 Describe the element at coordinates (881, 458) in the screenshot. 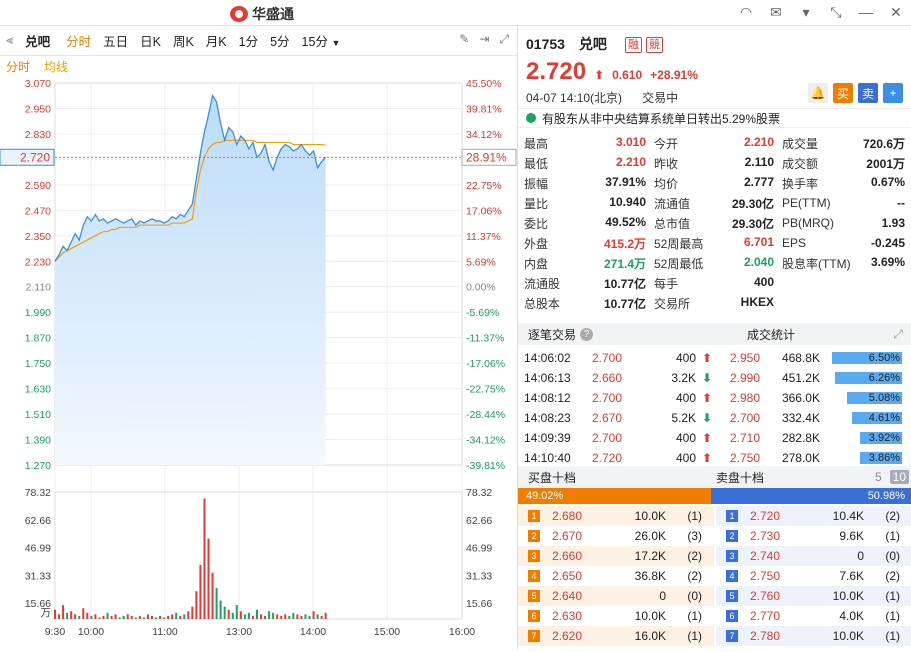

I see `stats-bar-fill` at that location.